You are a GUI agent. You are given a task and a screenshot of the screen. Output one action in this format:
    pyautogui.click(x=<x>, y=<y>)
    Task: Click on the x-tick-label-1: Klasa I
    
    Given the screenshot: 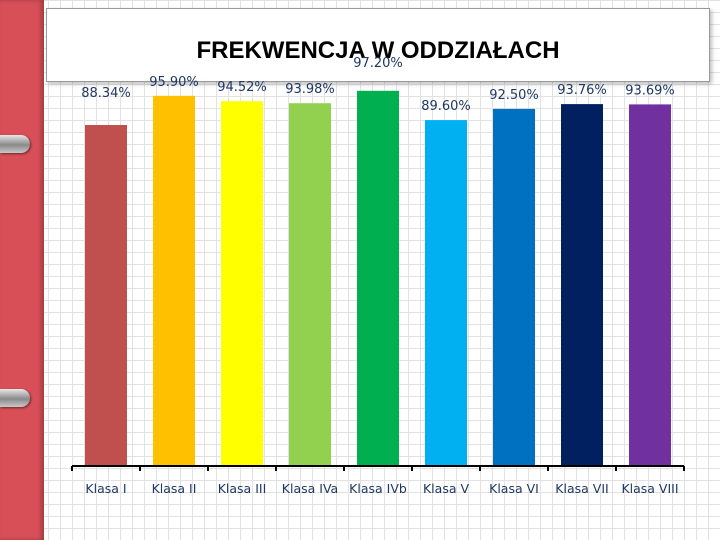 What is the action you would take?
    pyautogui.click(x=105, y=488)
    